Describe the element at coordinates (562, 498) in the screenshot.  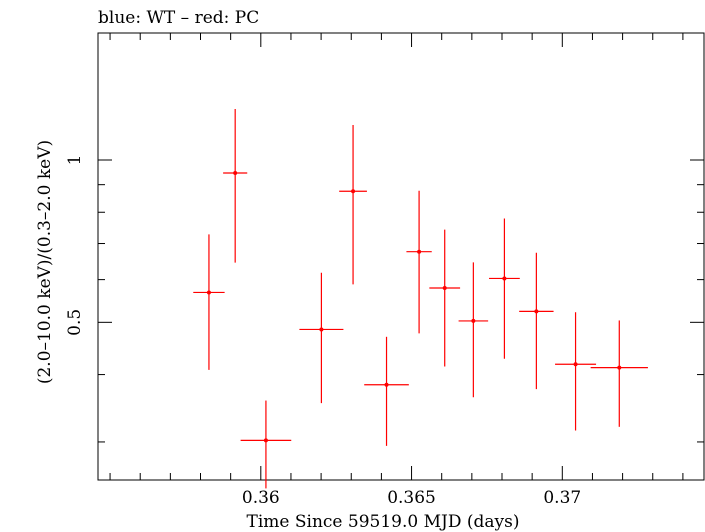
I see `x-tick-label: 0.37` at that location.